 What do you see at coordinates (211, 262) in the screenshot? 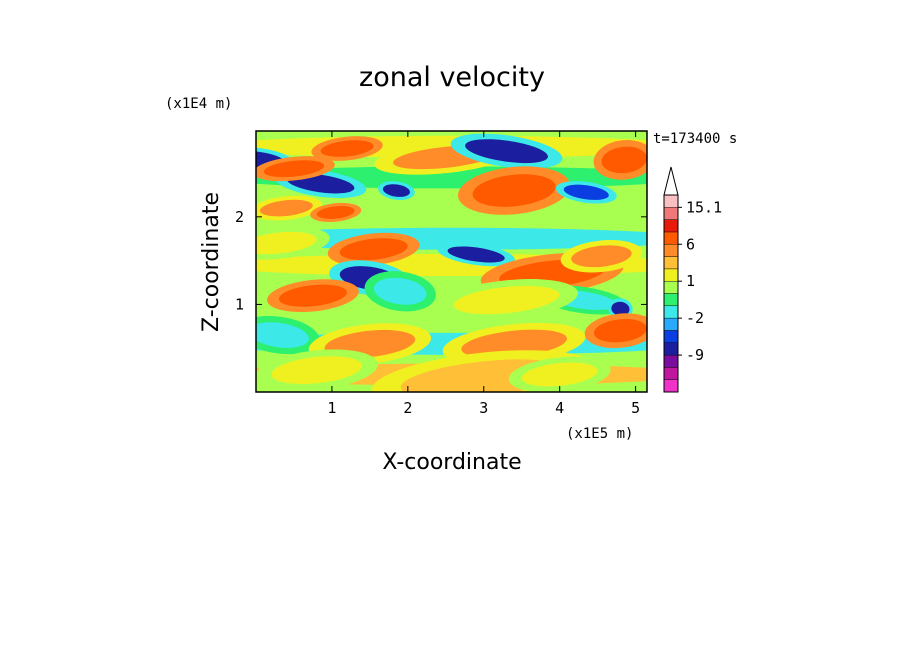
I see `y-axis-label: Z-coordinate` at bounding box center [211, 262].